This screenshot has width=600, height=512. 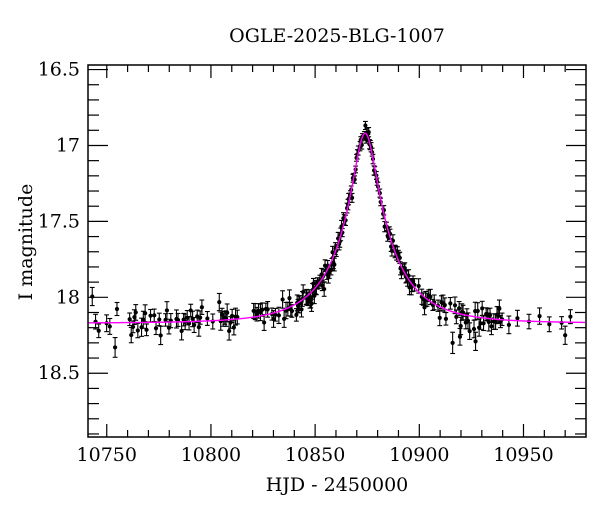 I want to click on svg-text: 18, so click(x=68, y=297).